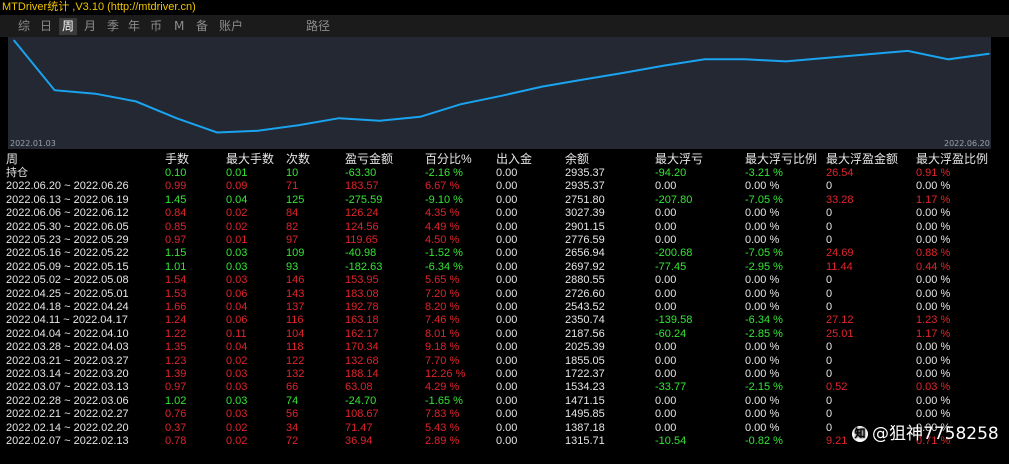 This screenshot has width=1009, height=464. I want to click on table-cell: 2025.39, so click(585, 347).